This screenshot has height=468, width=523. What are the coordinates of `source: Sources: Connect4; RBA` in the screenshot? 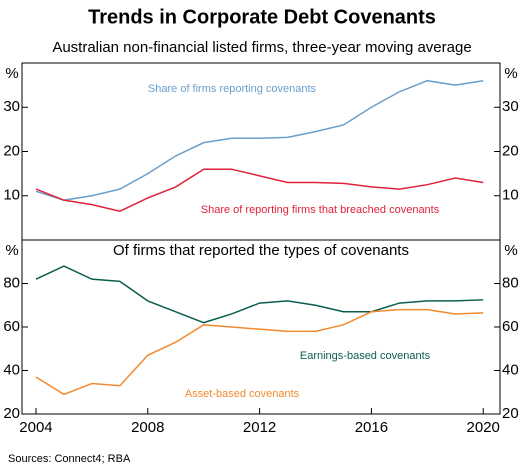 It's located at (69, 459).